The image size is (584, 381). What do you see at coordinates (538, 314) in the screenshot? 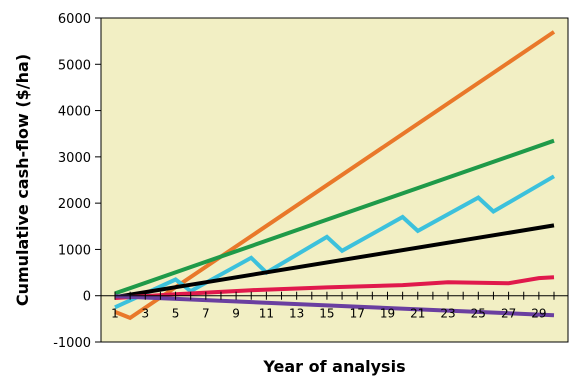
I see `x-tick-label: 29` at bounding box center [538, 314].